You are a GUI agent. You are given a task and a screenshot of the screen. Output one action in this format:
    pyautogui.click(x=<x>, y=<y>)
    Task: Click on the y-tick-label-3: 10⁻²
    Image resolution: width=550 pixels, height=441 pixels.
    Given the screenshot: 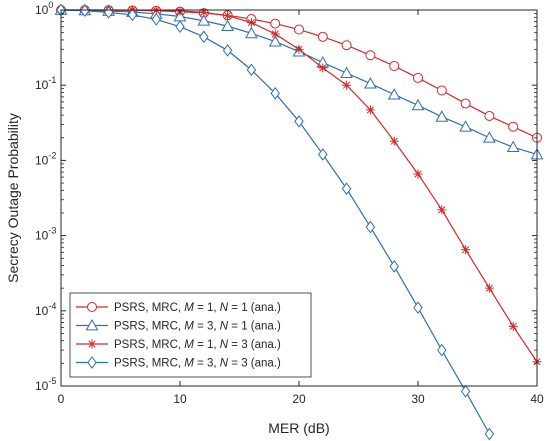 What is the action you would take?
    pyautogui.click(x=45, y=158)
    